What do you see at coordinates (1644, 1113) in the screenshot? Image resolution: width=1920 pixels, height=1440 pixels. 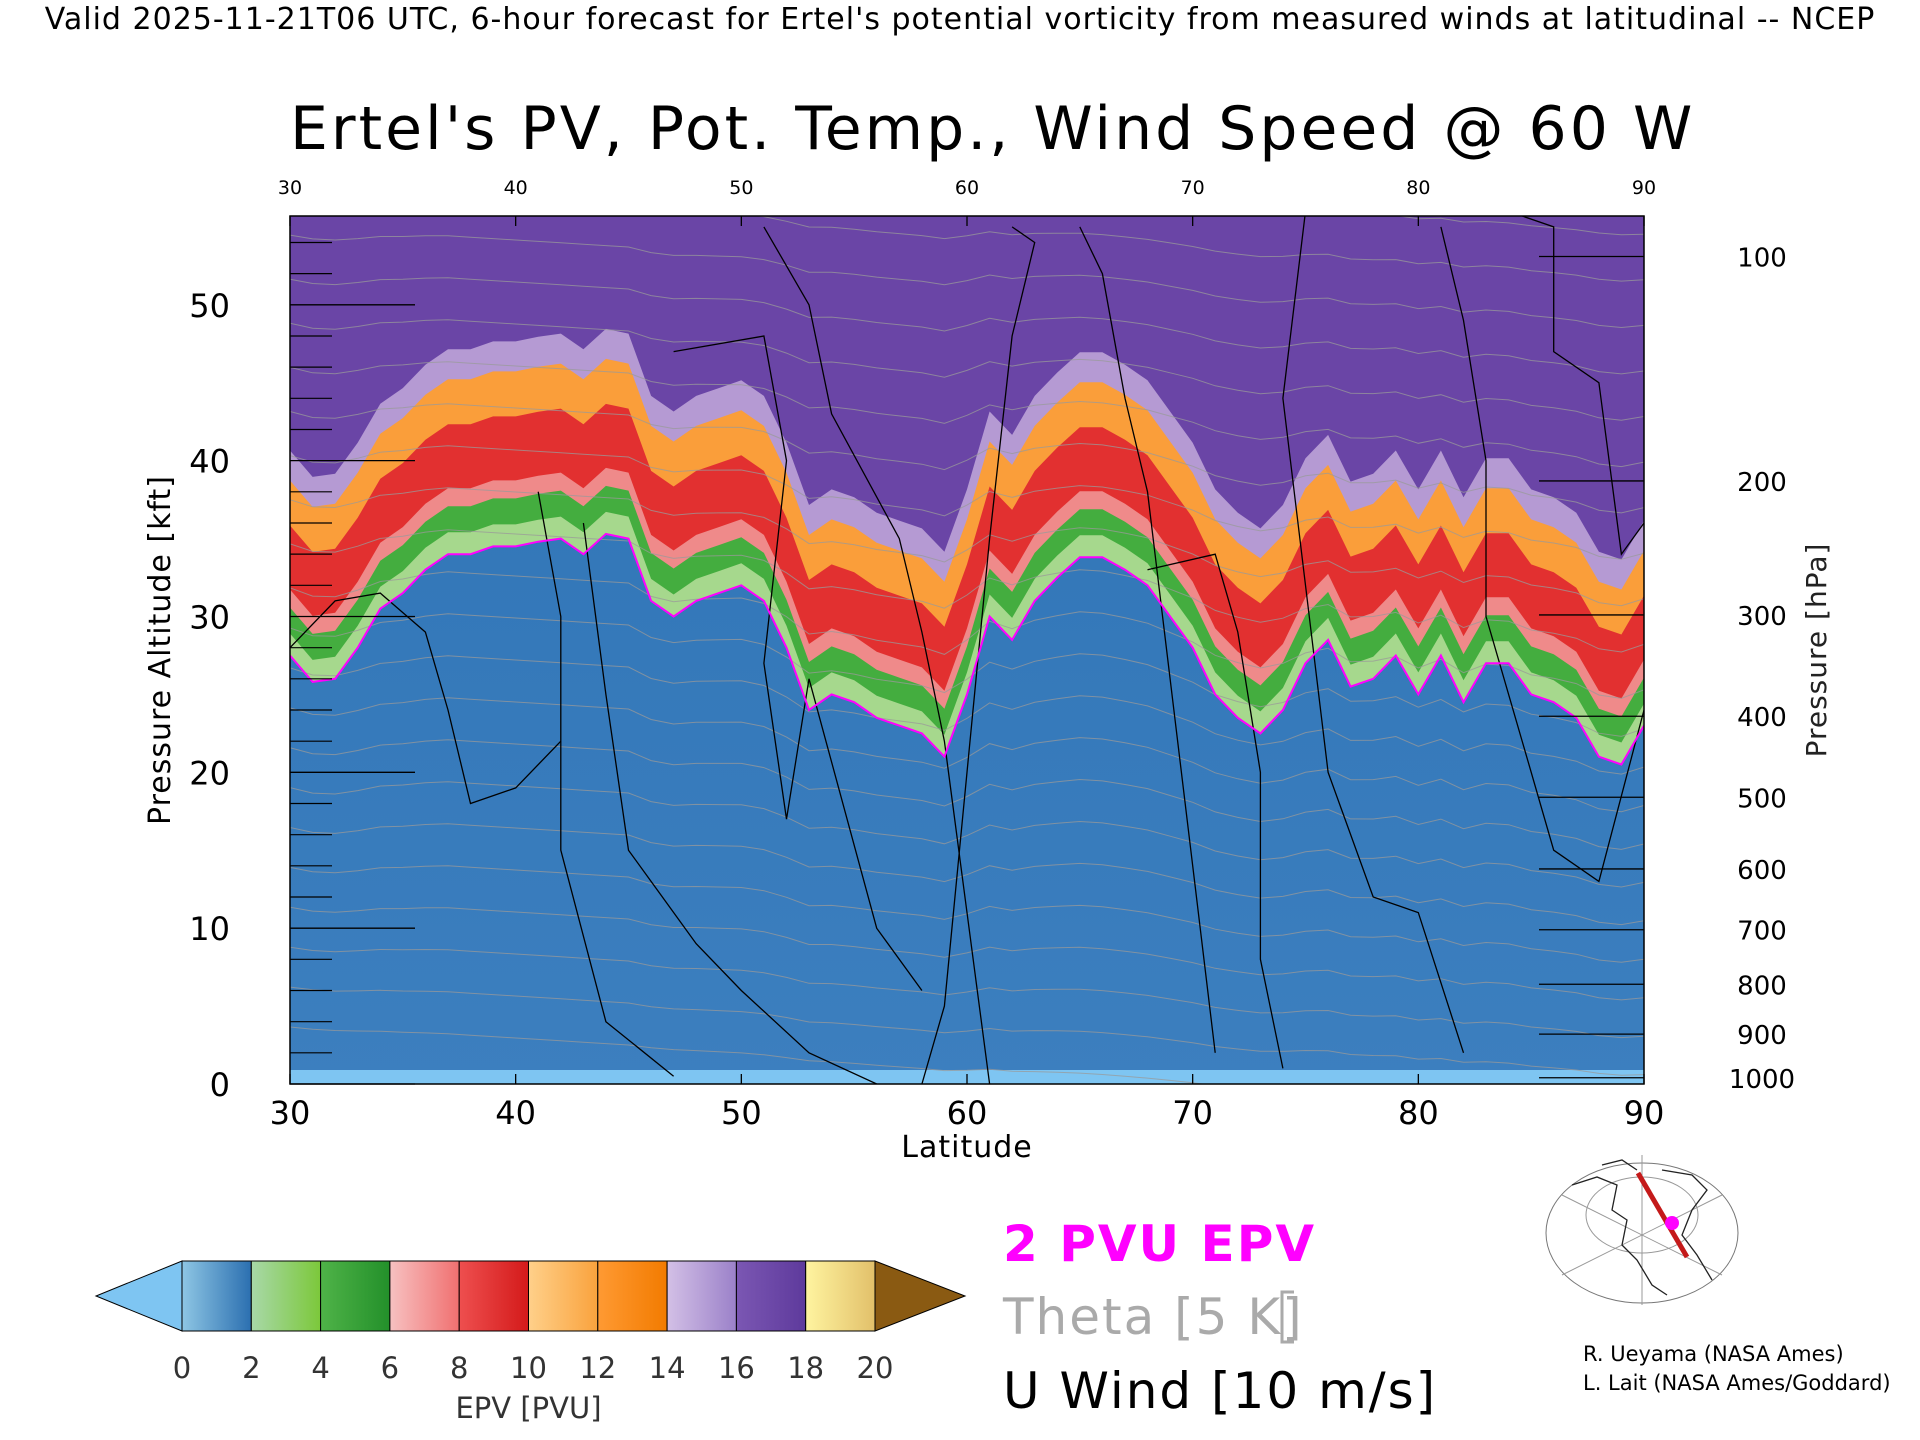 I see `x-tick-label: 90` at bounding box center [1644, 1113].